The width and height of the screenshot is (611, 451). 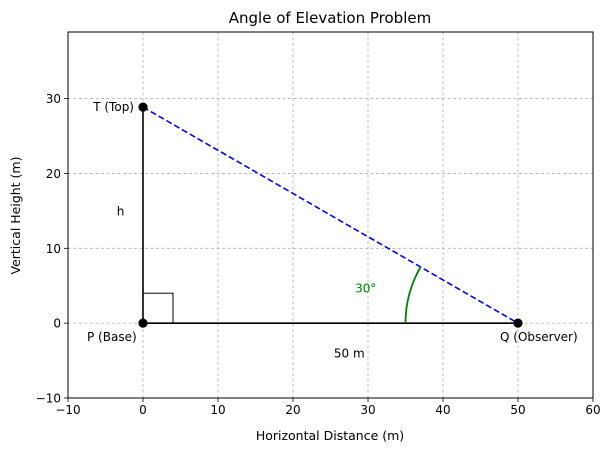 I want to click on point-label: P (Base), so click(x=112, y=337).